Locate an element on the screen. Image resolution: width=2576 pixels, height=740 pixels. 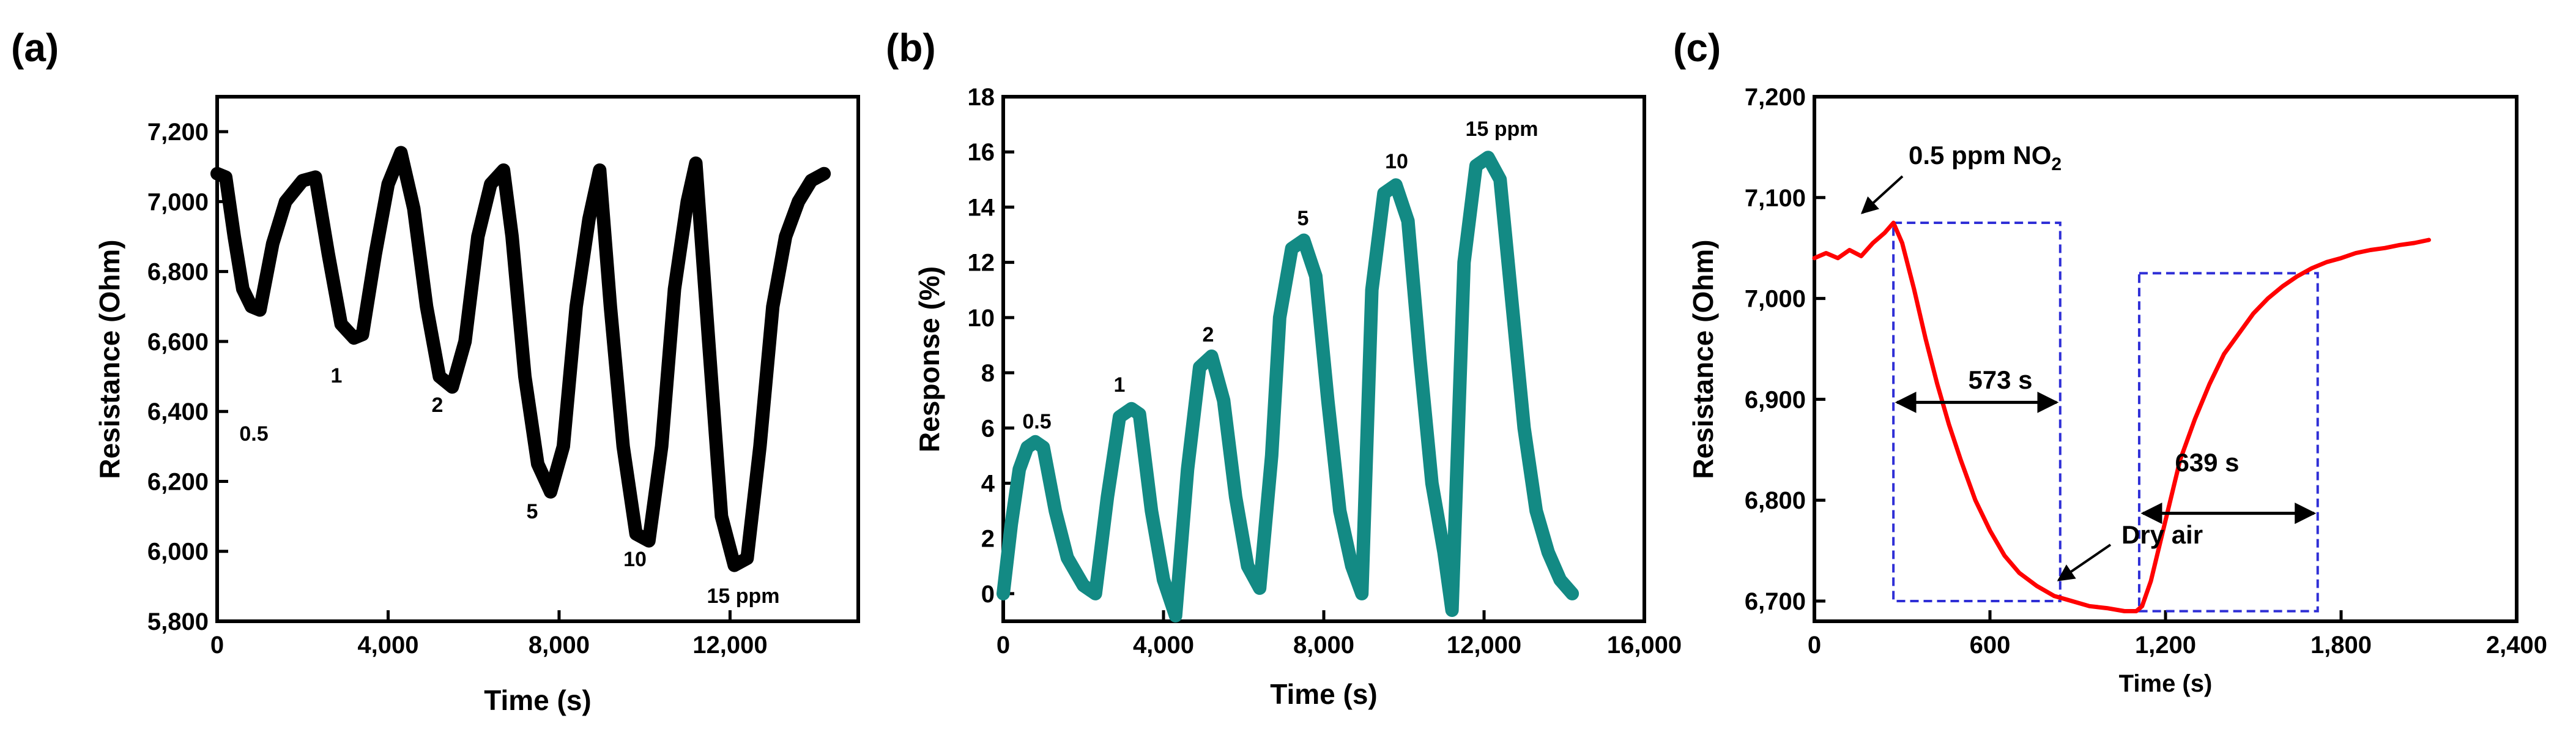
panel-b-label: (b) is located at coordinates (911, 48).